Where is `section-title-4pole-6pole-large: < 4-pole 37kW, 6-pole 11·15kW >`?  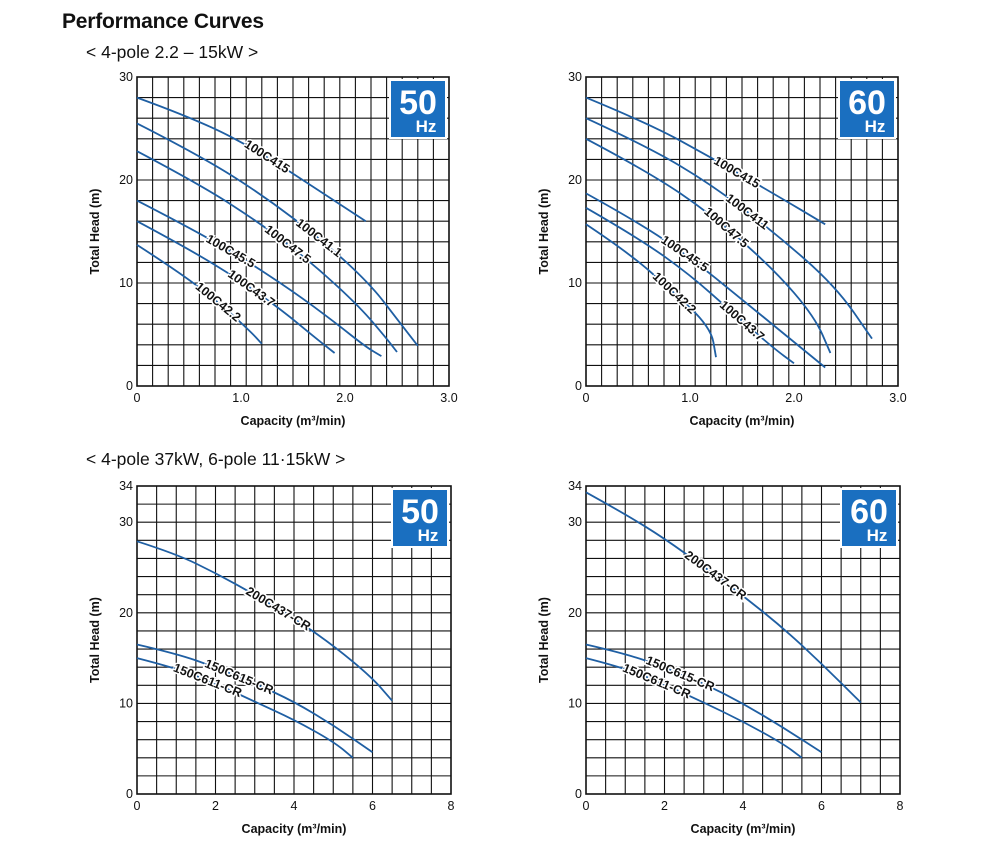 section-title-4pole-6pole-large: < 4-pole 37kW, 6-pole 11·15kW > is located at coordinates (216, 459).